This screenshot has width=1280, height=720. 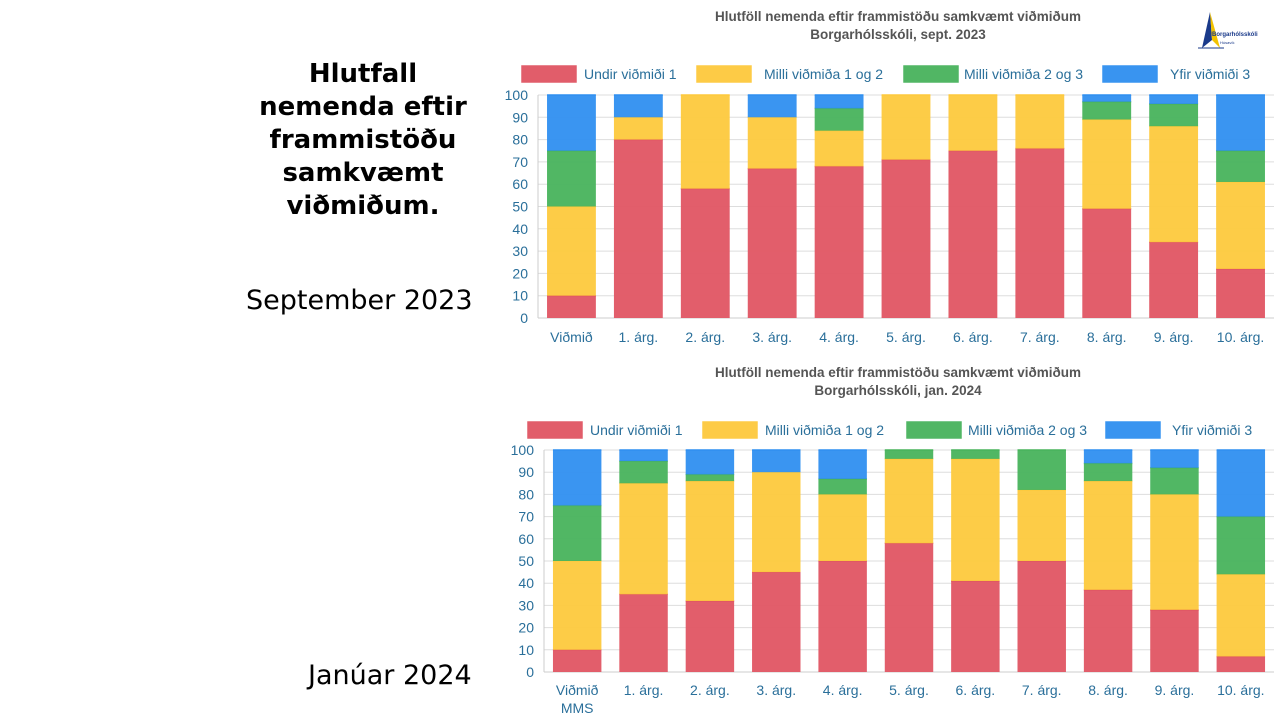 What do you see at coordinates (526, 605) in the screenshot?
I see `y-tick-label: 30` at bounding box center [526, 605].